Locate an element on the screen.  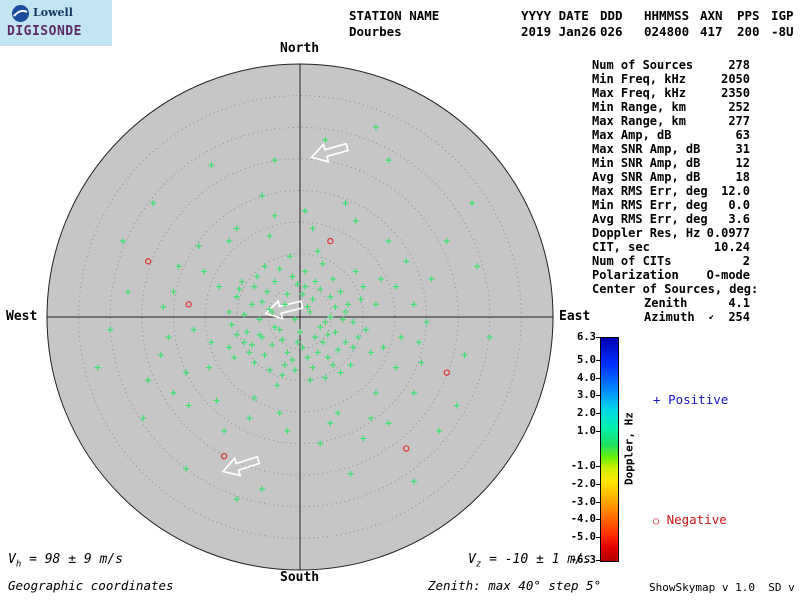
stats-row: Max Freq, kHz 2350 is located at coordinates (671, 93).